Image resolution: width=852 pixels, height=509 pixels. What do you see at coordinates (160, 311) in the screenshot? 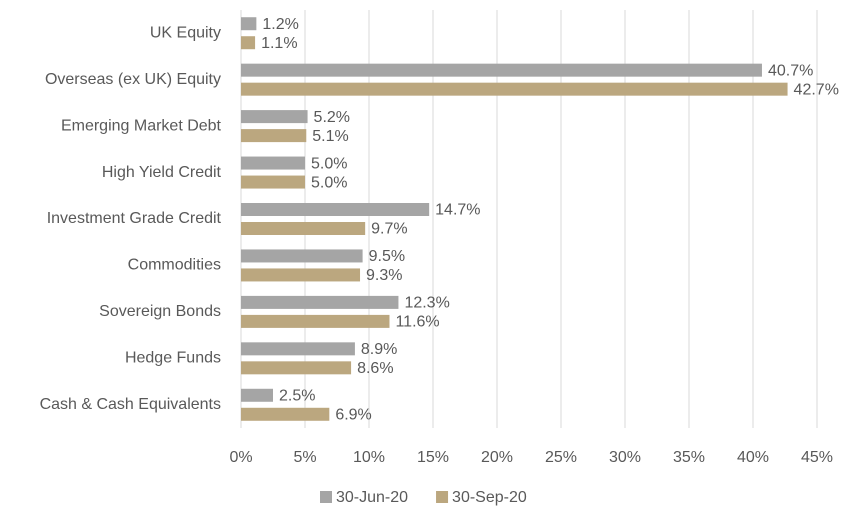
I see `y-tick-label: Sovereign Bonds` at bounding box center [160, 311].